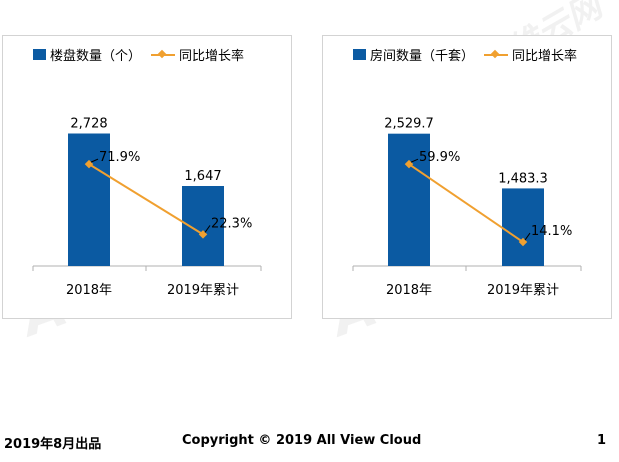 This screenshot has height=462, width=619. What do you see at coordinates (202, 176) in the screenshot?
I see `bar-label-1: 1,647` at bounding box center [202, 176].